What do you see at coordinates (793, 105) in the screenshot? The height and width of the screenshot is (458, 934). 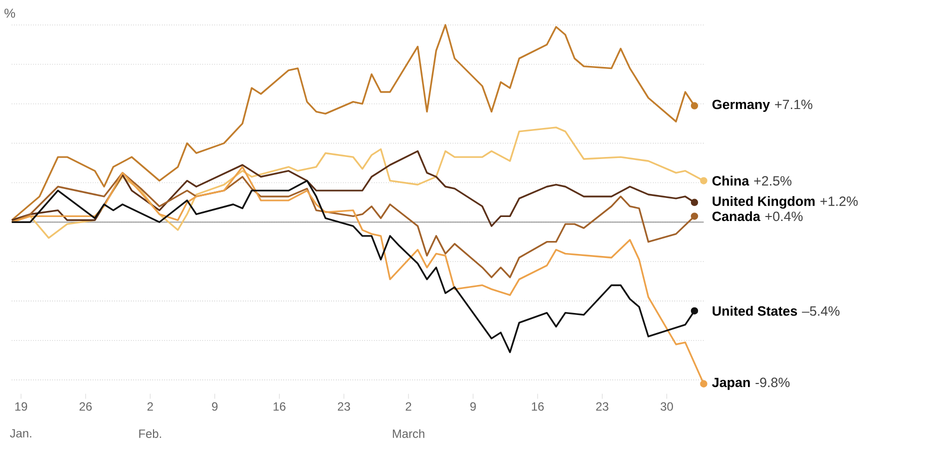 I see `text: +7.1%` at bounding box center [793, 105].